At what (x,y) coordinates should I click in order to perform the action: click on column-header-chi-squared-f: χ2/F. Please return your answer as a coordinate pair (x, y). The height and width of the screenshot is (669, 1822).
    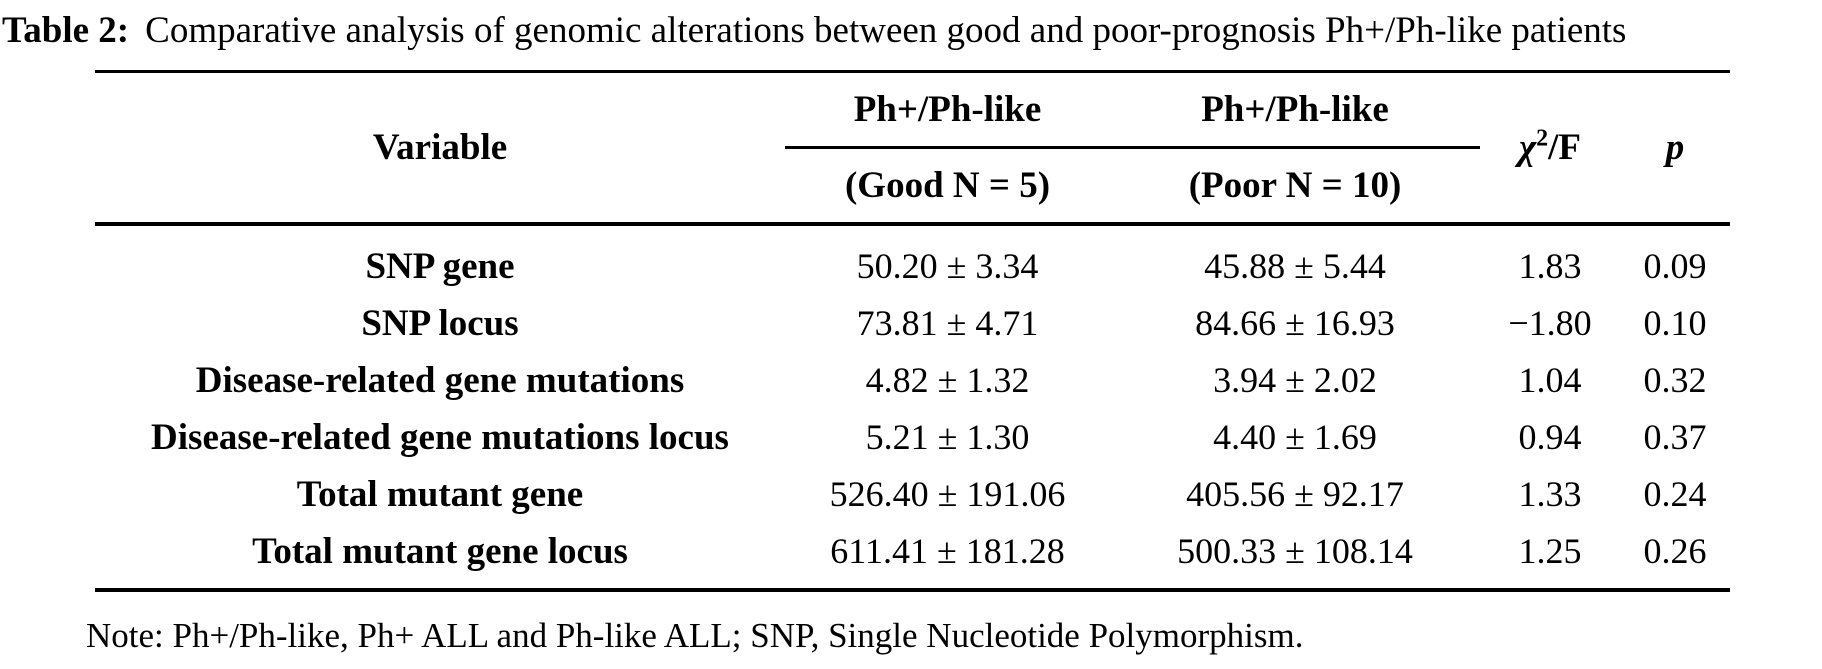
    Looking at the image, I should click on (1550, 148).